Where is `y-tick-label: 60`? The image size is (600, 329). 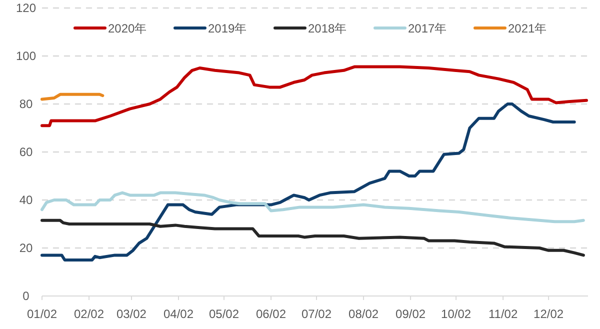
y-tick-label: 60 is located at coordinates (26, 152).